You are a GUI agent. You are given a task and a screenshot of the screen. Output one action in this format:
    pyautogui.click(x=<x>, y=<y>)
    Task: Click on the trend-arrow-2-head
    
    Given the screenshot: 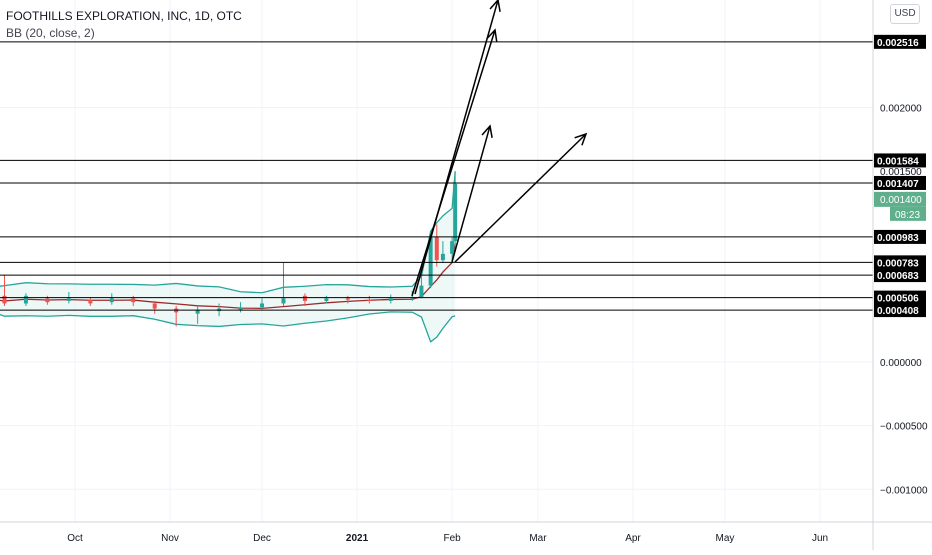 What is the action you would take?
    pyautogui.click(x=495, y=6)
    